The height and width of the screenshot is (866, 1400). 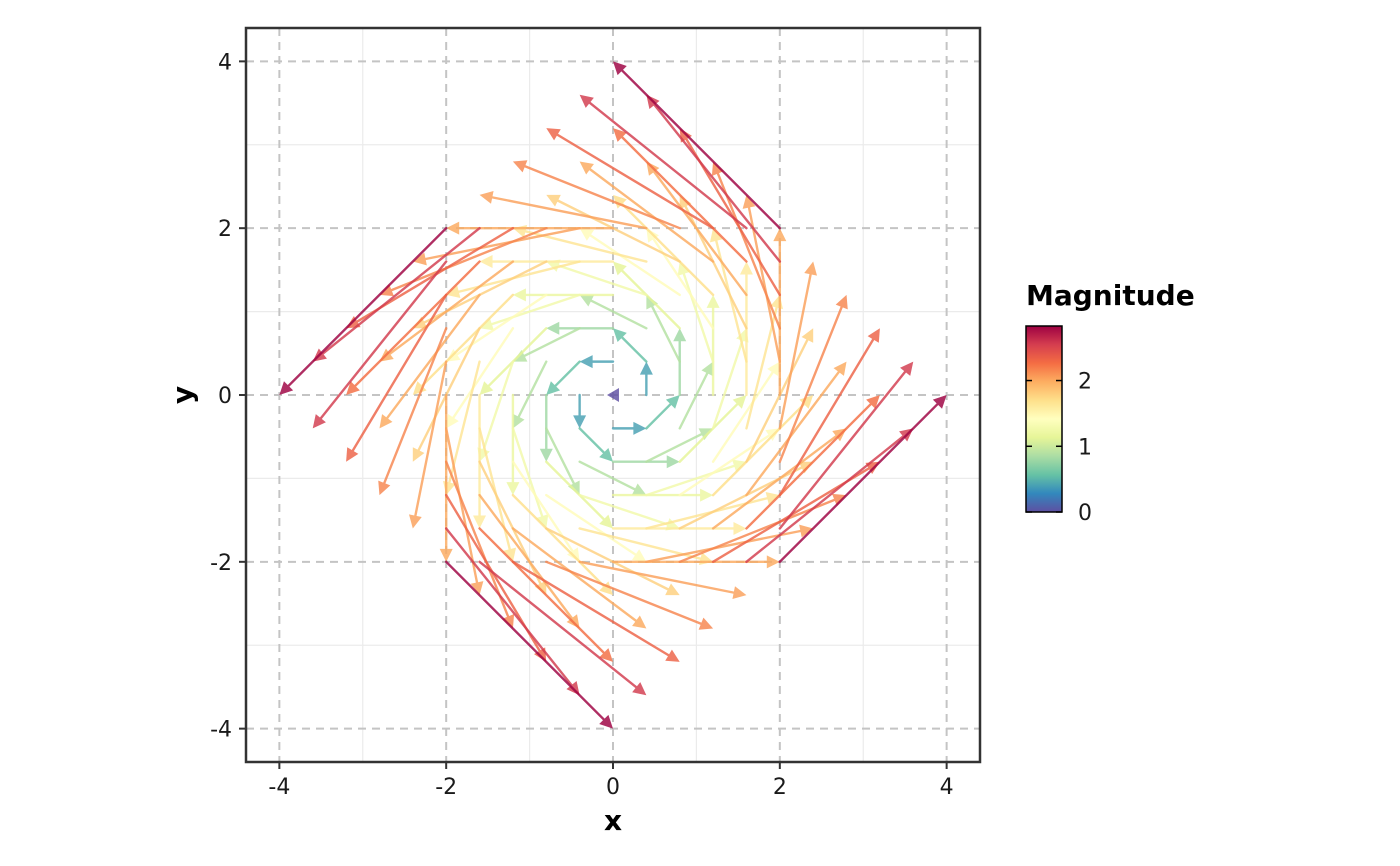 I want to click on x-tick-label: 4, so click(x=947, y=787).